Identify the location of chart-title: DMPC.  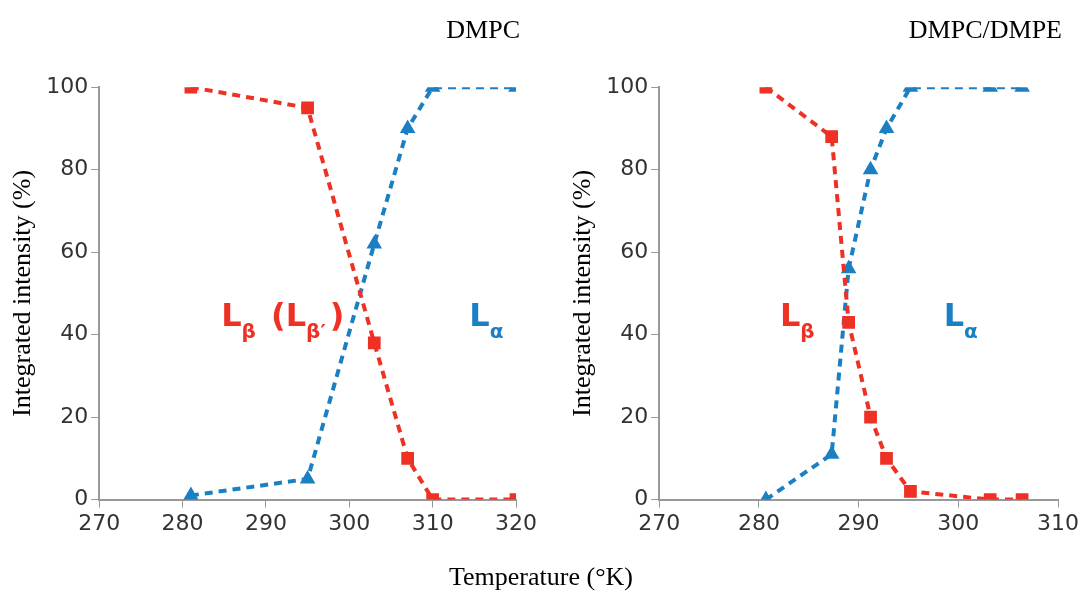
(483, 30).